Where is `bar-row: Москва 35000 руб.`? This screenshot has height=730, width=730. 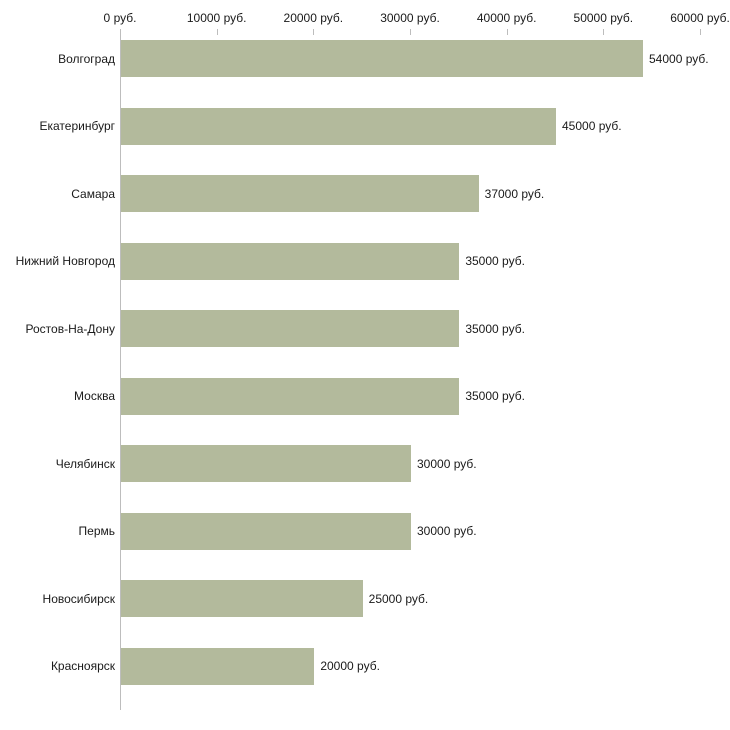 bar-row: Москва 35000 руб. is located at coordinates (365, 407).